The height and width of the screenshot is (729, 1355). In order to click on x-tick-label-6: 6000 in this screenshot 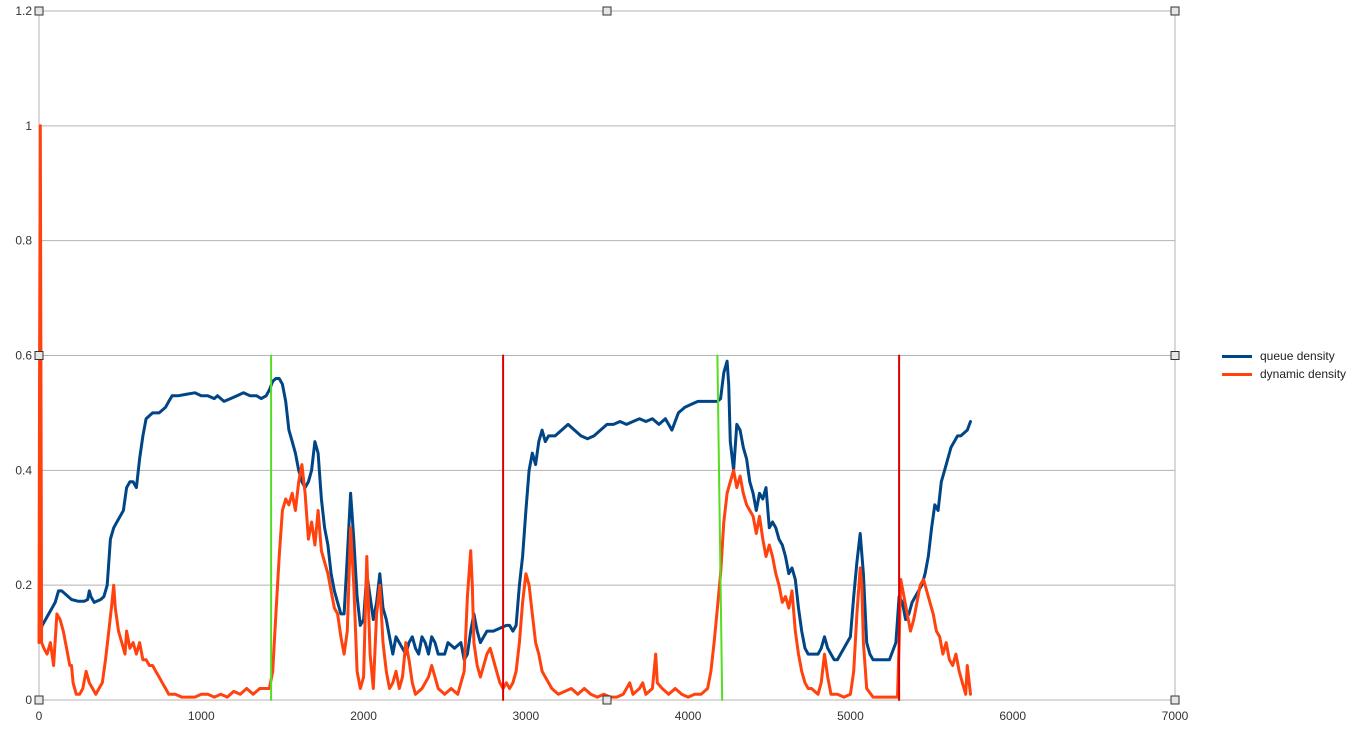, I will do `click(1012, 716)`.